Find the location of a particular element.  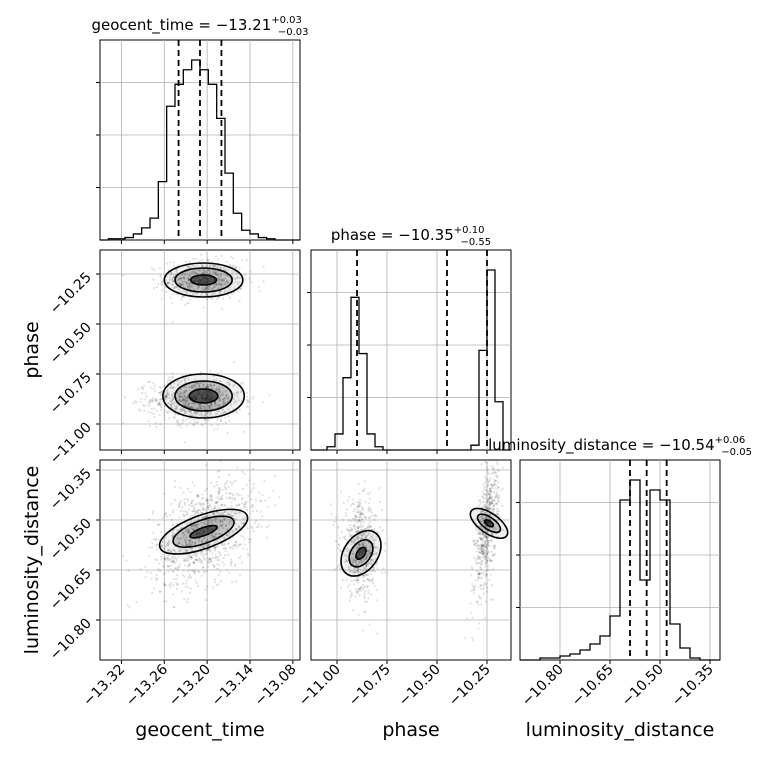

x-axis-phase: −11.00 −10.75 −10.50 −10.25 phase is located at coordinates (395, 700).